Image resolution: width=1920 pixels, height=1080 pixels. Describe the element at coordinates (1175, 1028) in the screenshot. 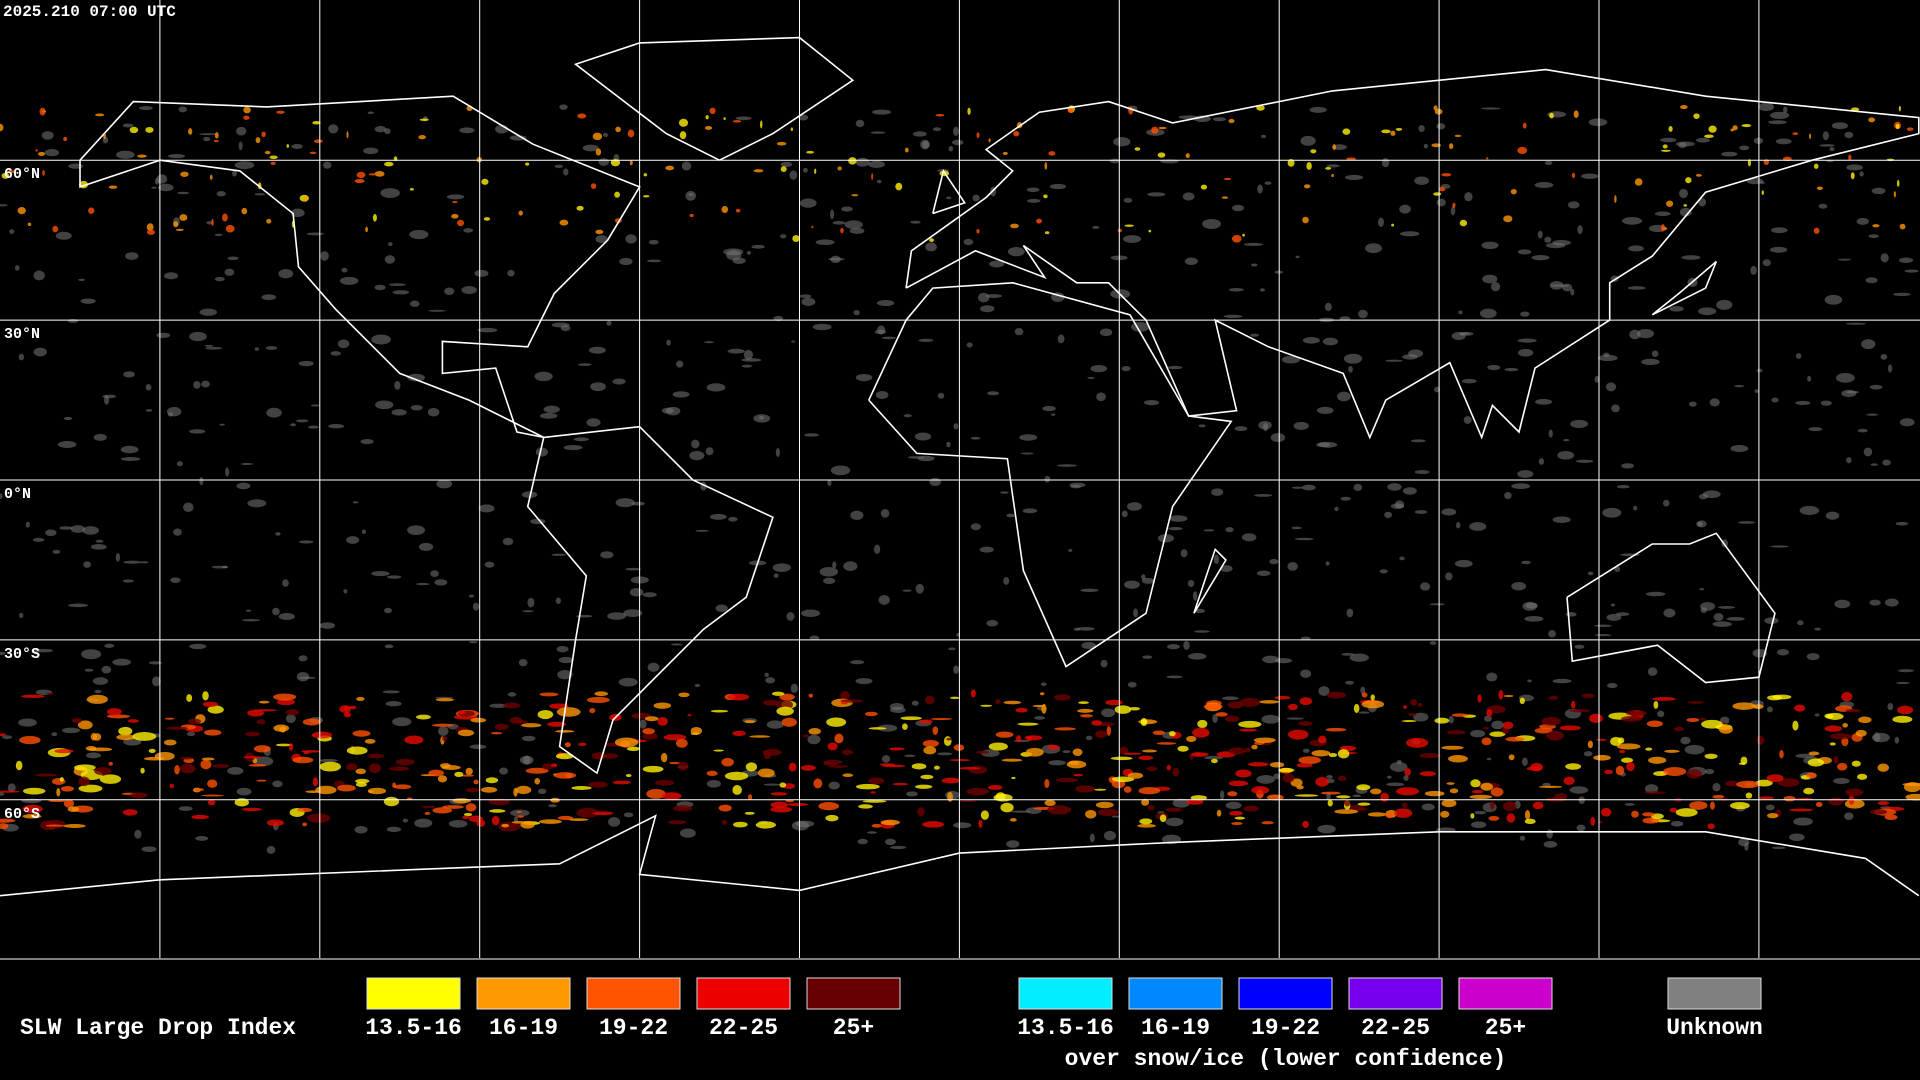

I see `legend-label: 16-19` at that location.